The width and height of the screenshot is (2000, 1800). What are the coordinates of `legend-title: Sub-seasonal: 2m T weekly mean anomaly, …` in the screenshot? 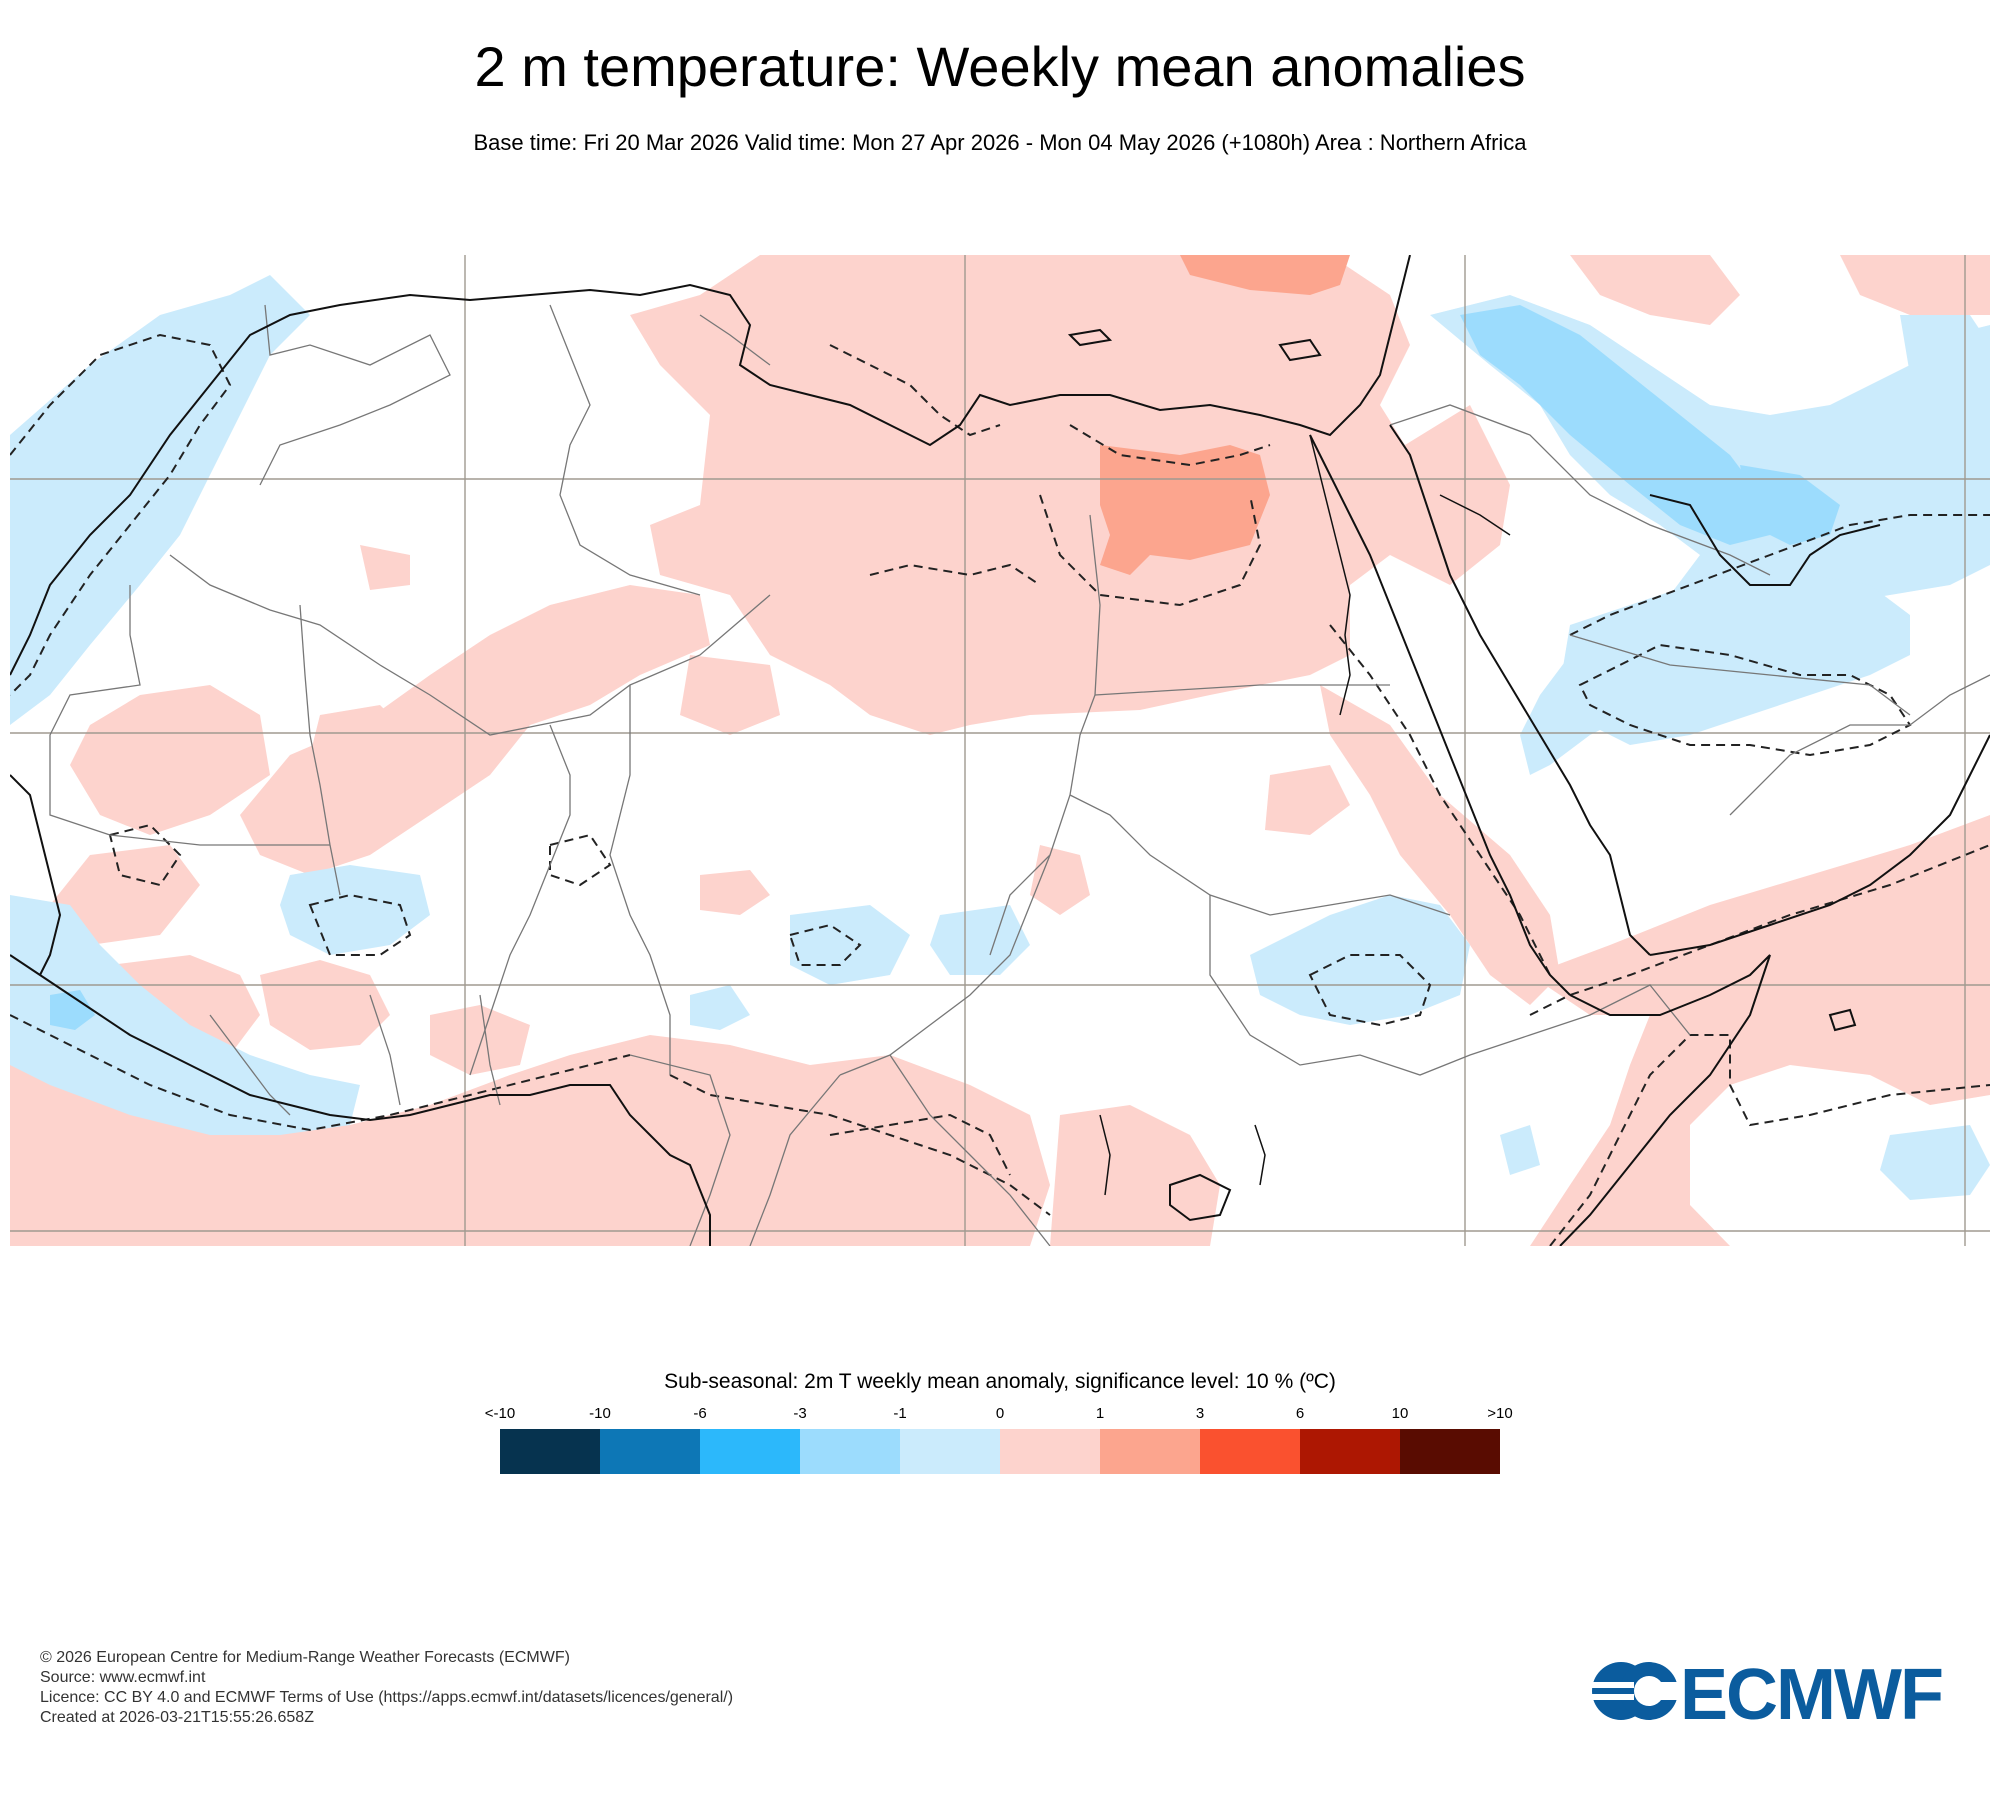 It's located at (1000, 1381).